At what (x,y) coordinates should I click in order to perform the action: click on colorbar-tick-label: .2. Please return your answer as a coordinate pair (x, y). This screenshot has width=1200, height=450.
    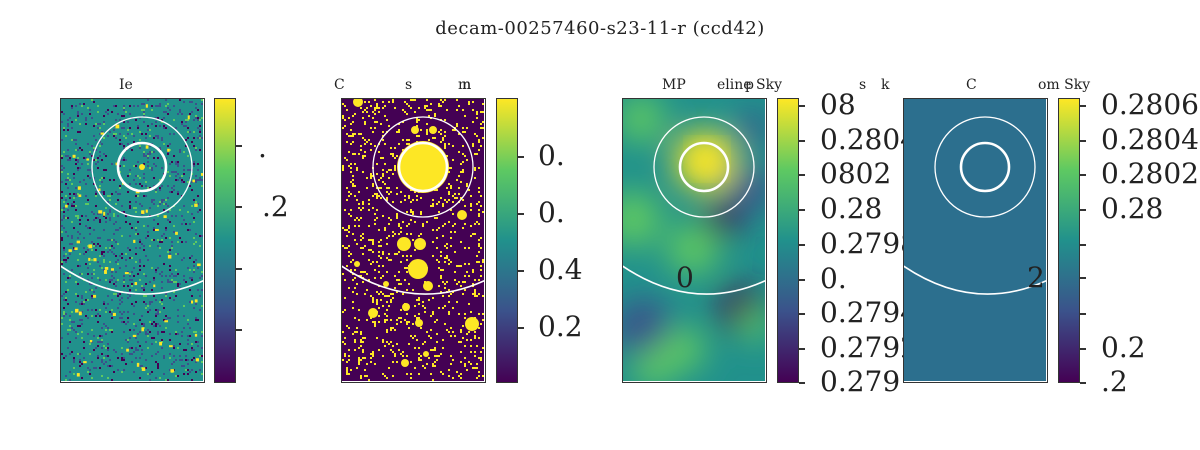
    Looking at the image, I should click on (1114, 381).